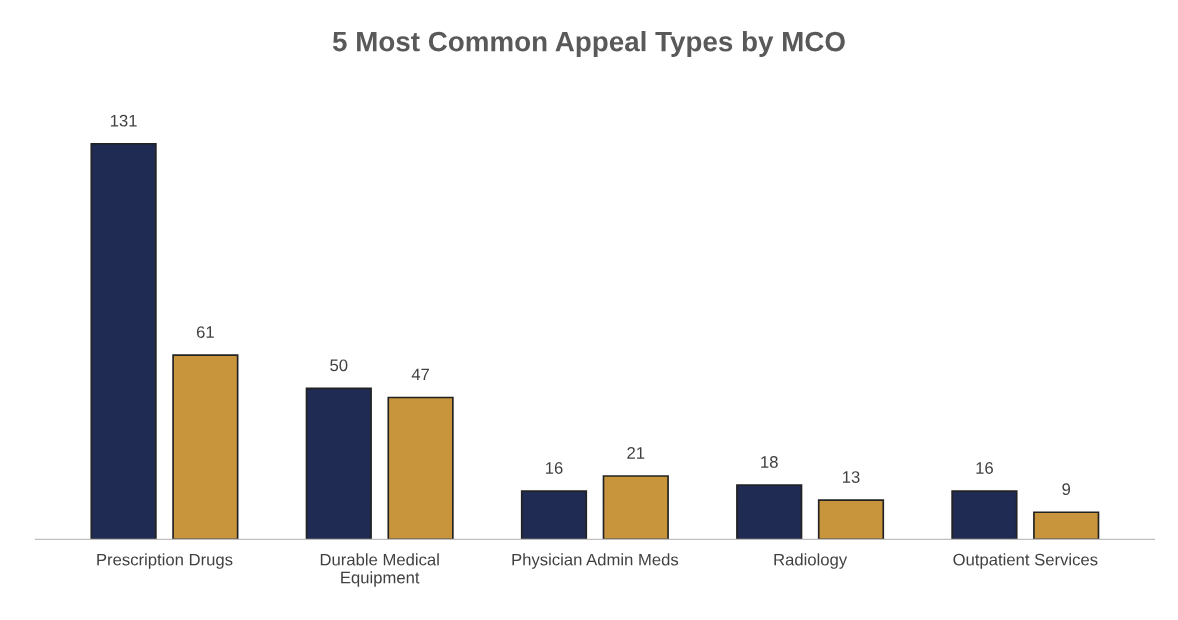  Describe the element at coordinates (811, 561) in the screenshot. I see `x-tick-label: Radiology` at that location.